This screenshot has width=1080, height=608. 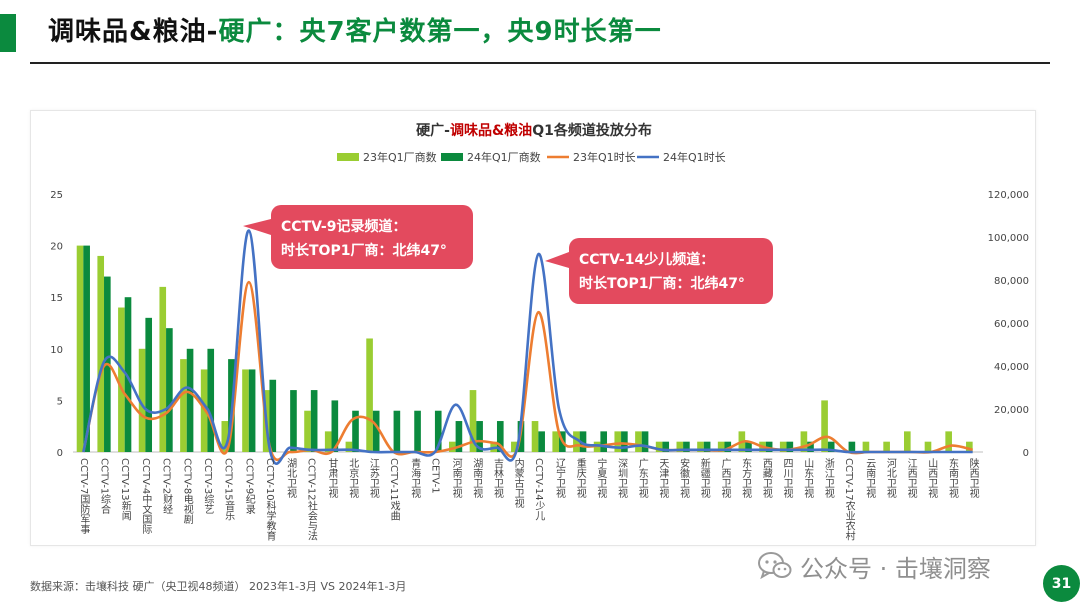 I want to click on x-tick-9: CCTV-10科学教育, so click(x=270, y=499).